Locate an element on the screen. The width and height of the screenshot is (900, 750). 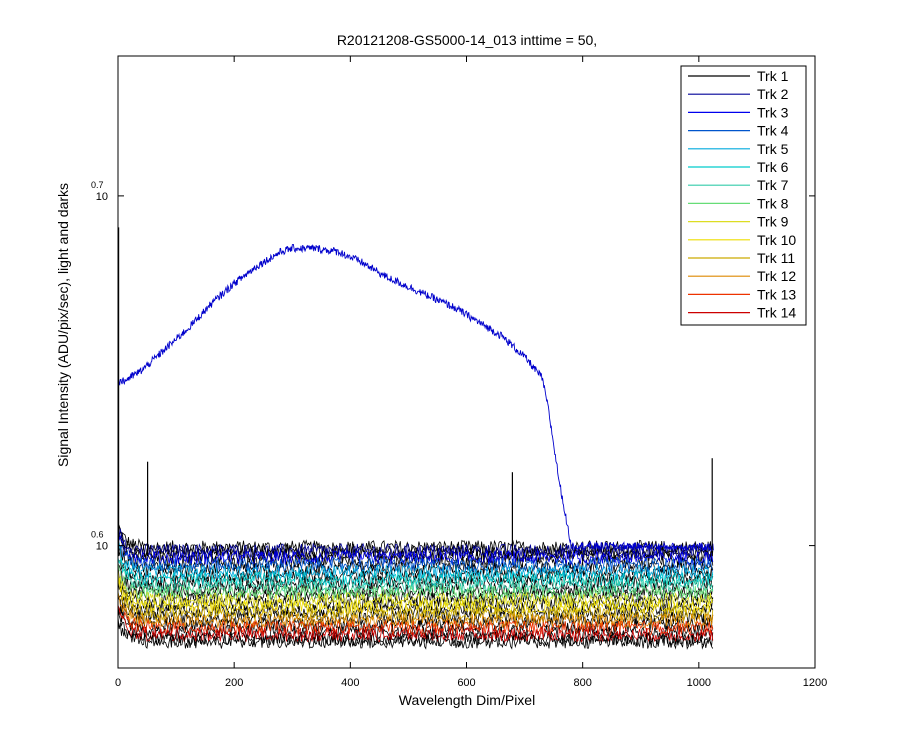
legend-label: Trk 3 is located at coordinates (773, 112).